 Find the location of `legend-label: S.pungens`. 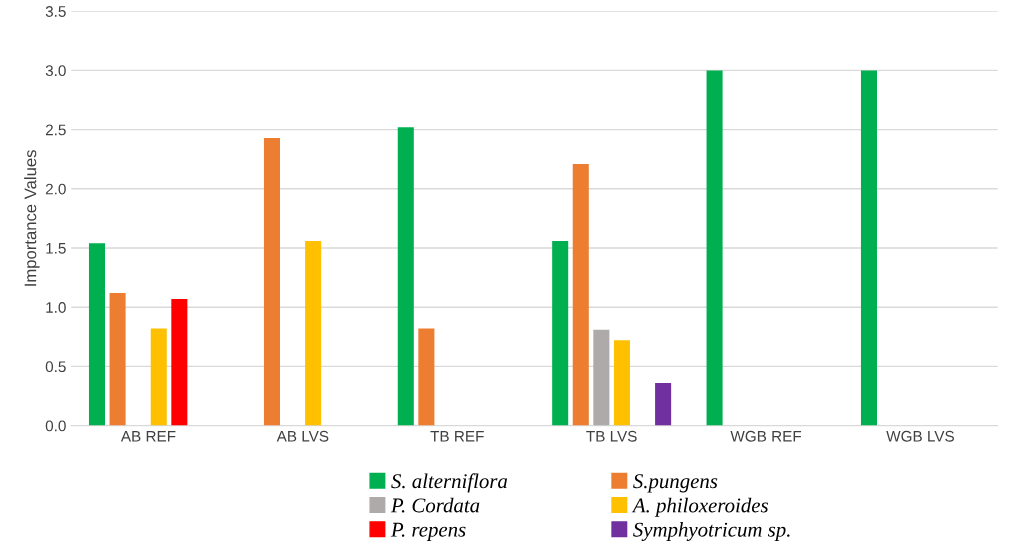

legend-label: S.pungens is located at coordinates (675, 483).